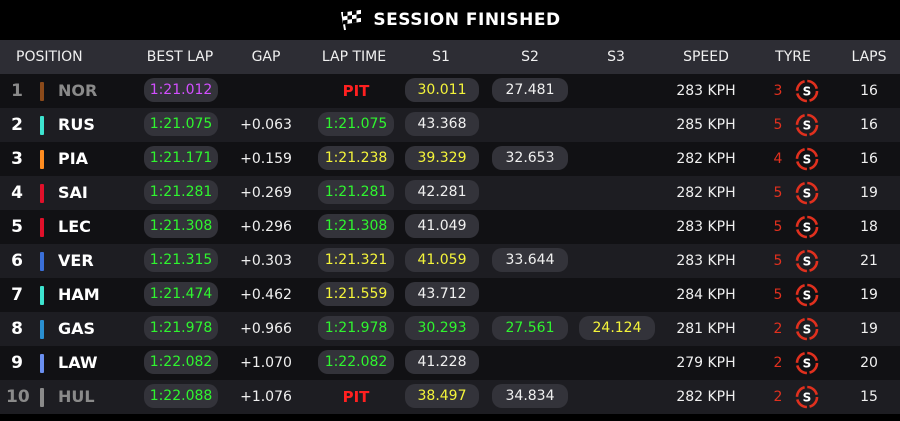 The image size is (900, 421). Describe the element at coordinates (181, 158) in the screenshot. I see `best-lap-time: 1:21.171` at that location.